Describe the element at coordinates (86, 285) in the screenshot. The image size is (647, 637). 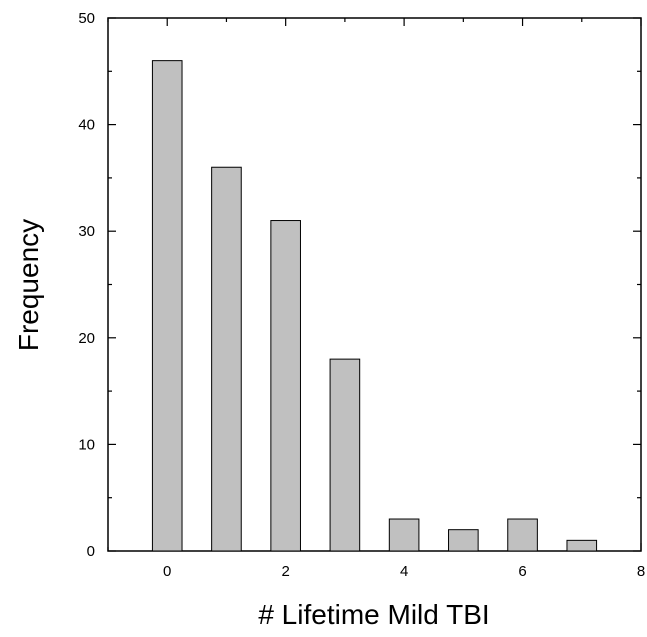
I see `y-tick-labels: 0 10 20 30 40 50` at that location.